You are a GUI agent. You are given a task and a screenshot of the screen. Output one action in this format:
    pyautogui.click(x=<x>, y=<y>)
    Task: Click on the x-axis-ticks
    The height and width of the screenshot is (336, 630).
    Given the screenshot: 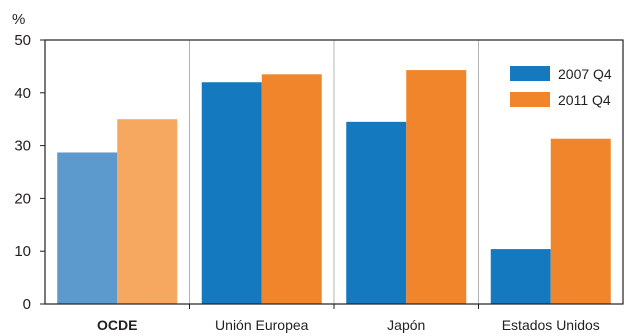 What is the action you would take?
    pyautogui.click(x=334, y=306)
    